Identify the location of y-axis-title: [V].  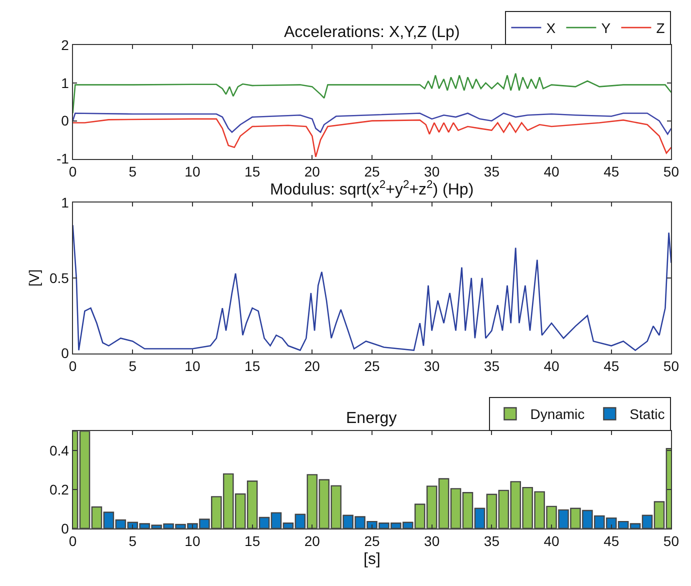
(34, 277).